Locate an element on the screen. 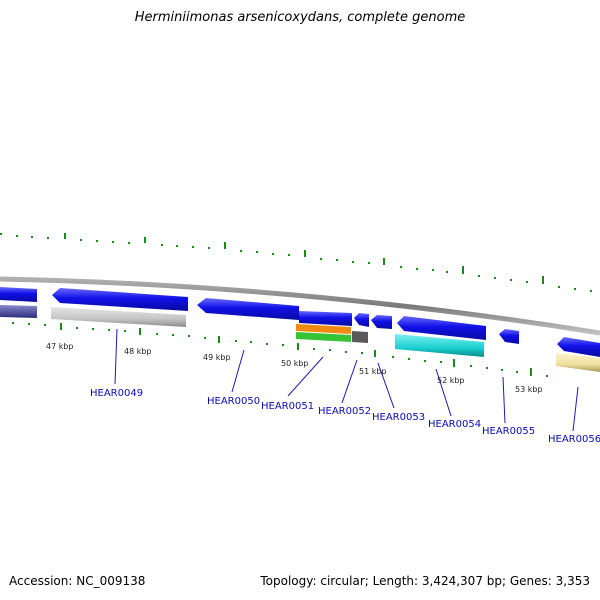 The width and height of the screenshot is (600, 600). accession-text: Accession: NC_009138 is located at coordinates (77, 581).